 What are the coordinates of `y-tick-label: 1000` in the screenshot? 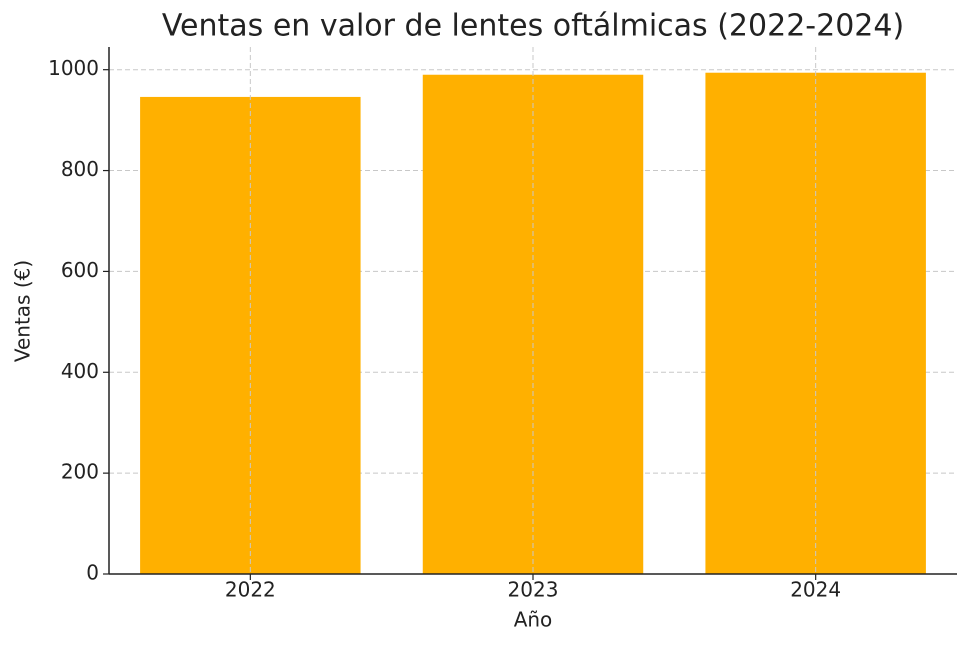 It's located at (73, 68).